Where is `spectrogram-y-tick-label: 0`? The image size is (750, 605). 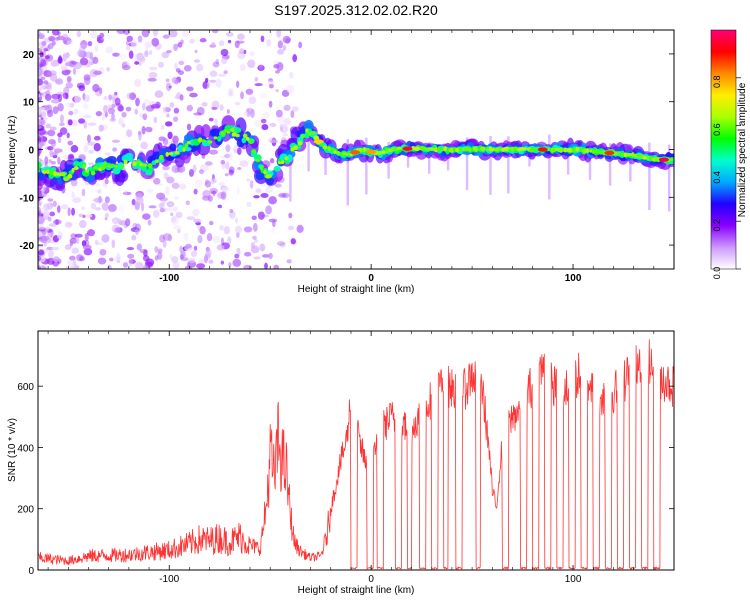
spectrogram-y-tick-label: 0 is located at coordinates (31, 151).